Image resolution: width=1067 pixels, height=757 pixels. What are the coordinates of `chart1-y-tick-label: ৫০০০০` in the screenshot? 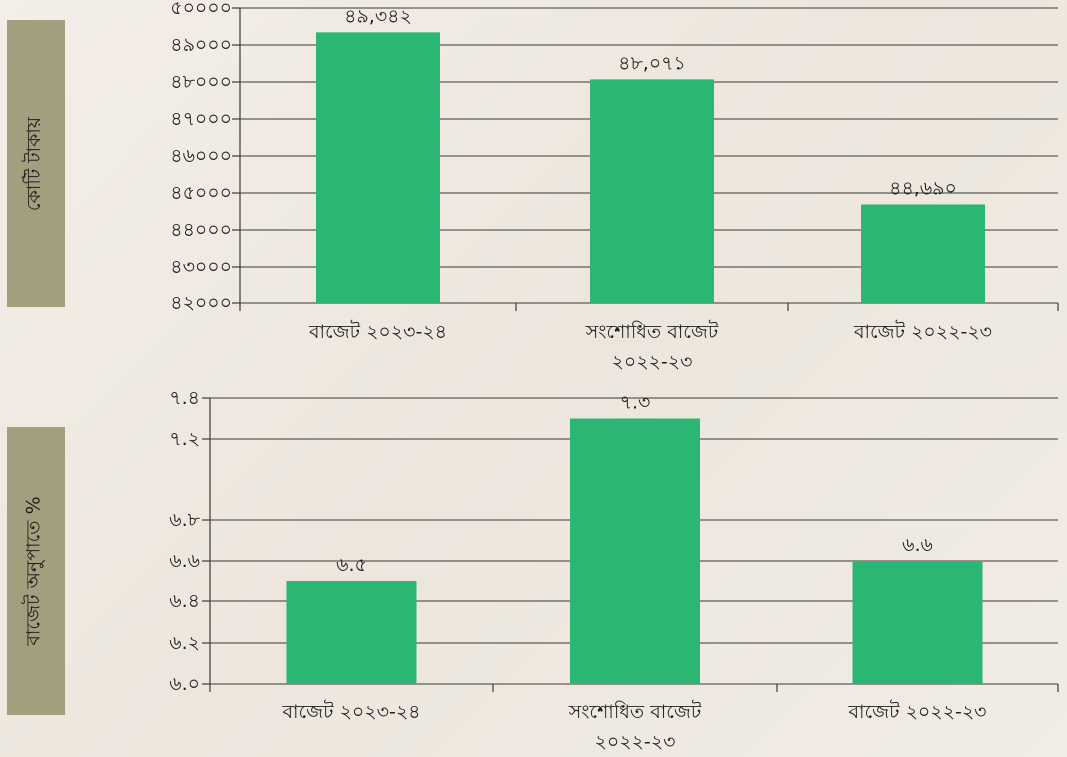 It's located at (201, 9).